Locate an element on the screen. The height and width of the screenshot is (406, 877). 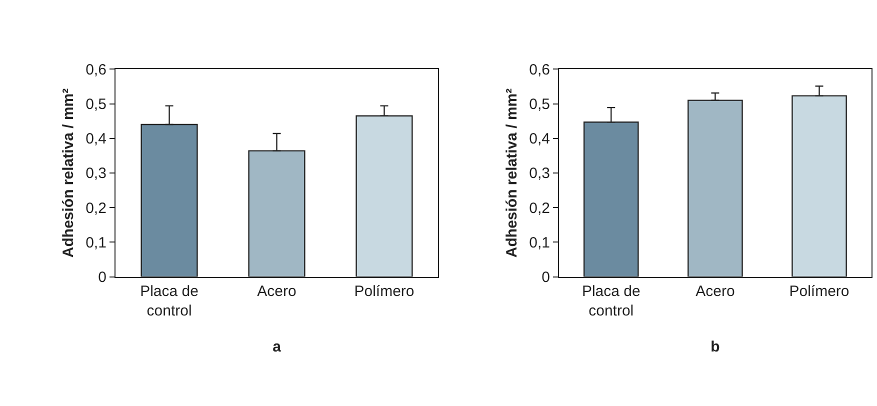
x-axis-title: b is located at coordinates (715, 347).